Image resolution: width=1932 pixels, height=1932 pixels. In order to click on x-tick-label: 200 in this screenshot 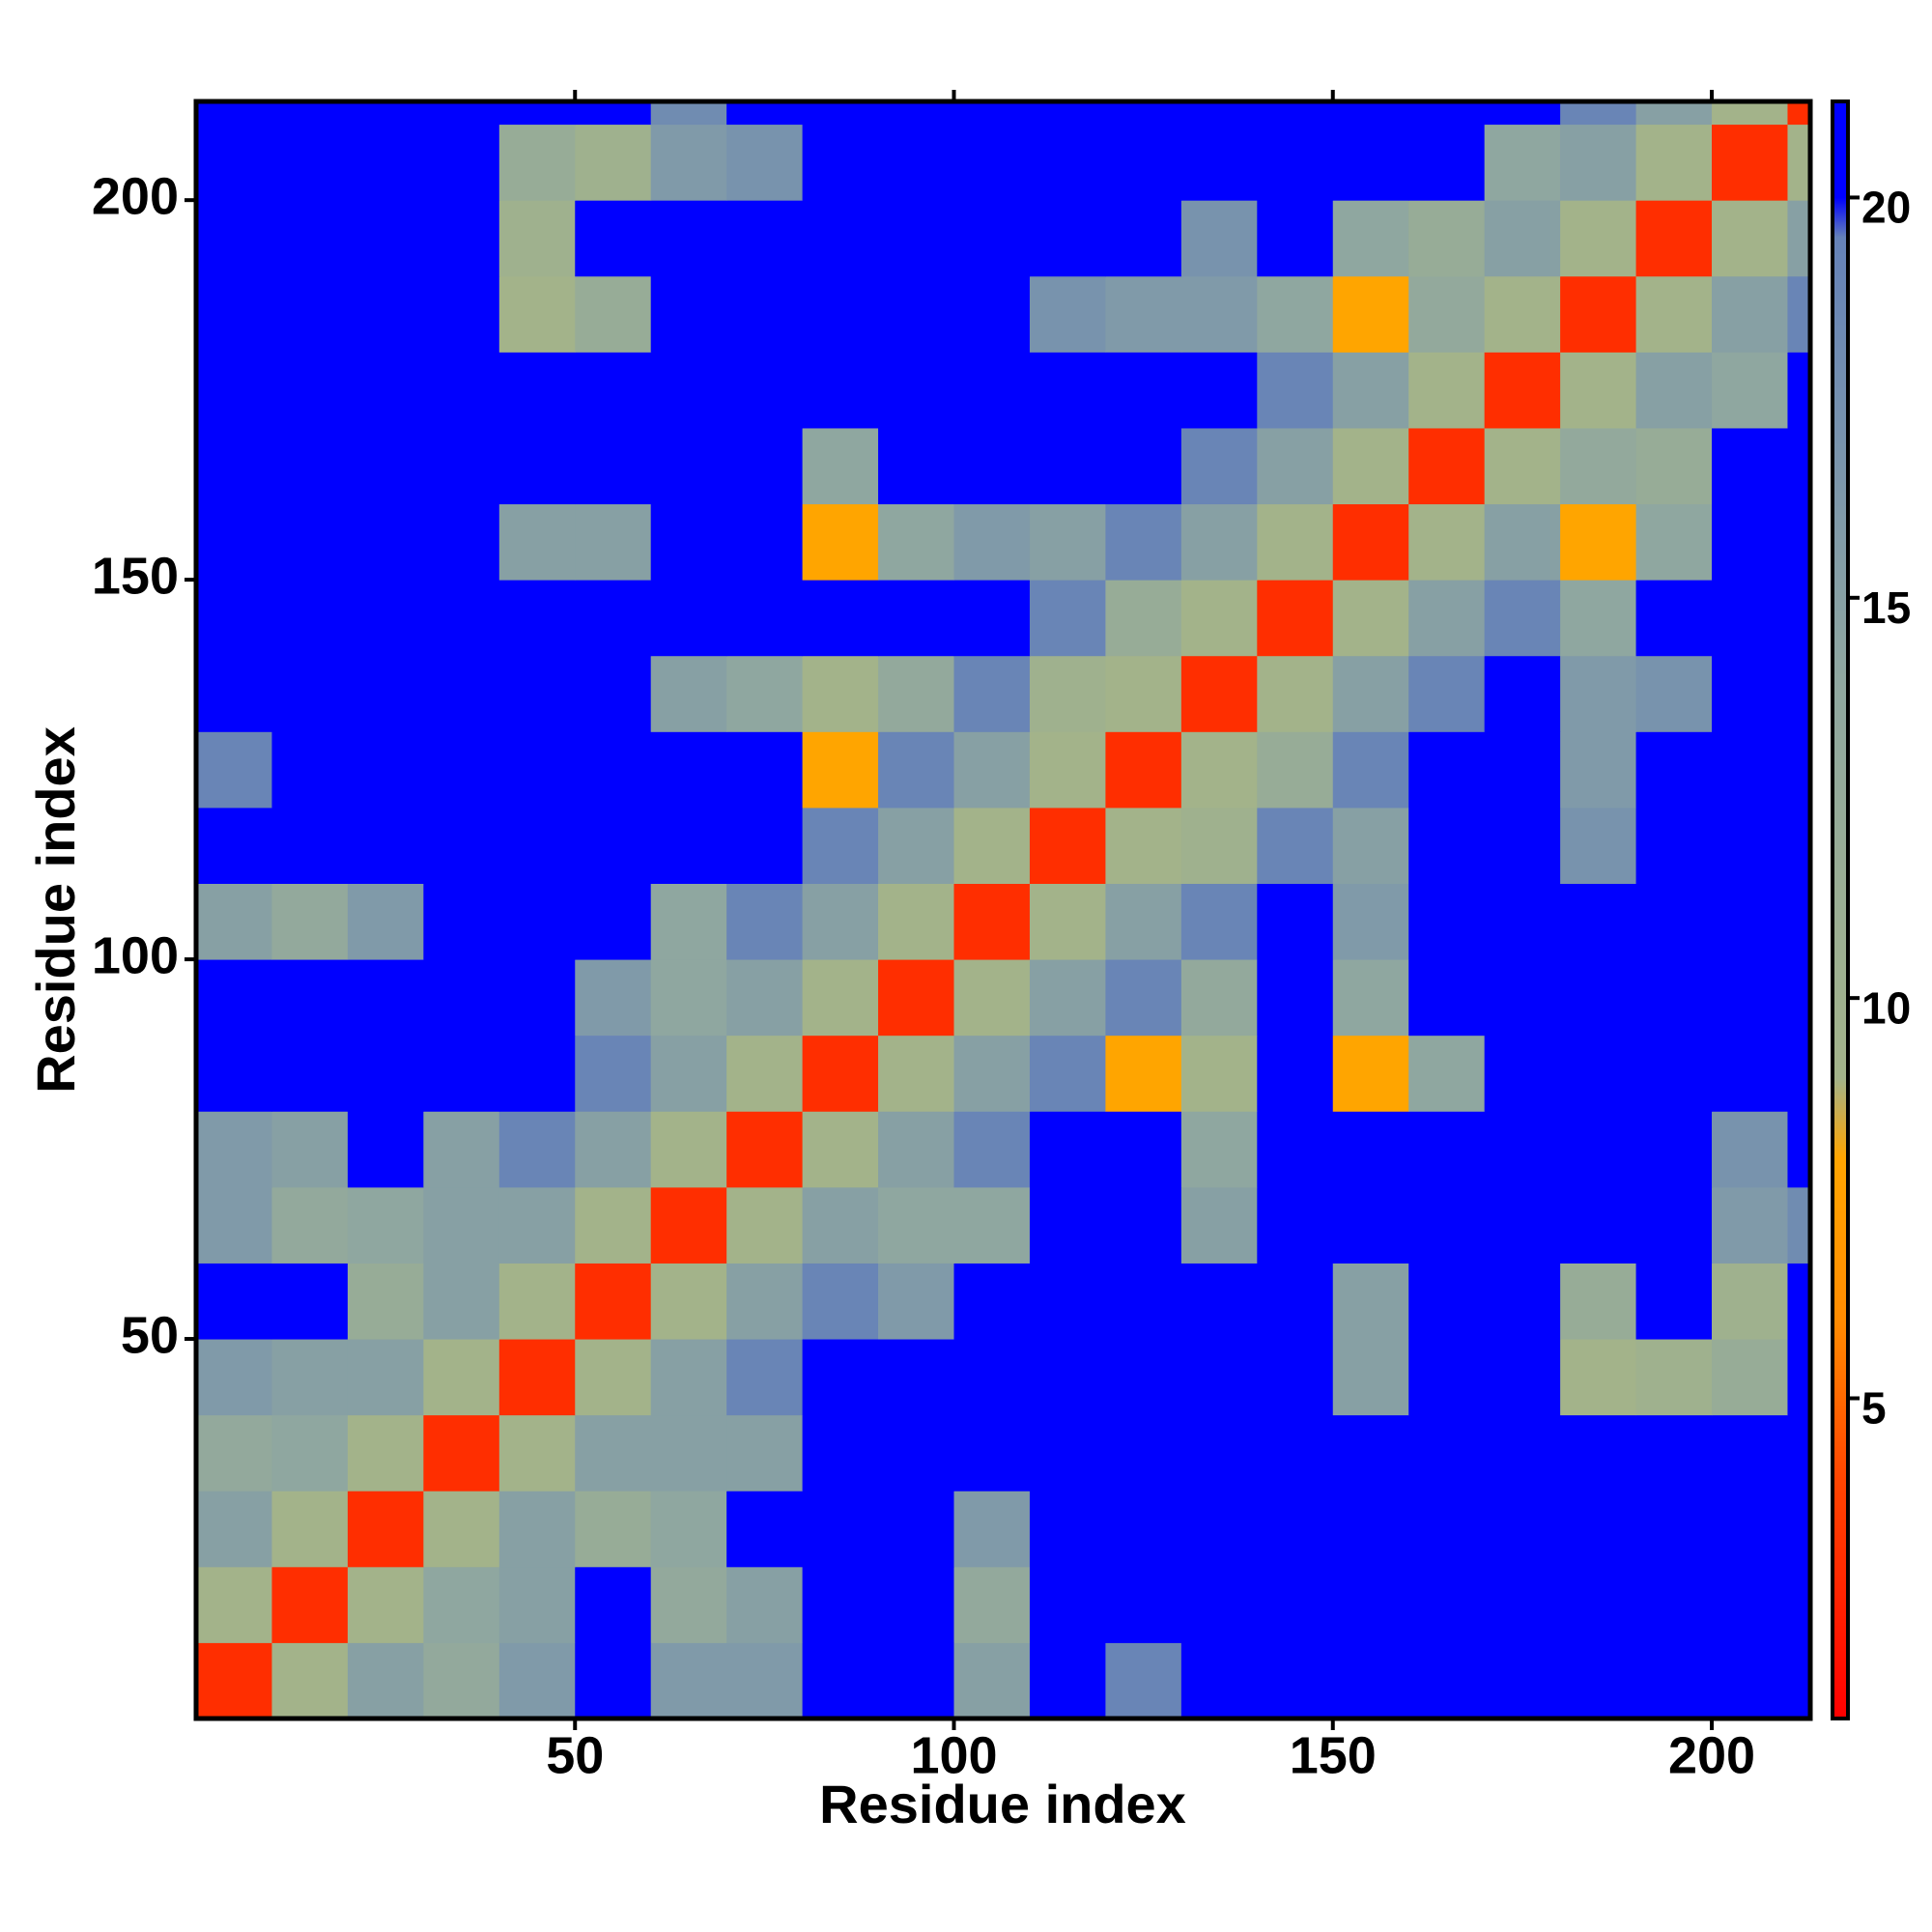, I will do `click(1711, 1755)`.